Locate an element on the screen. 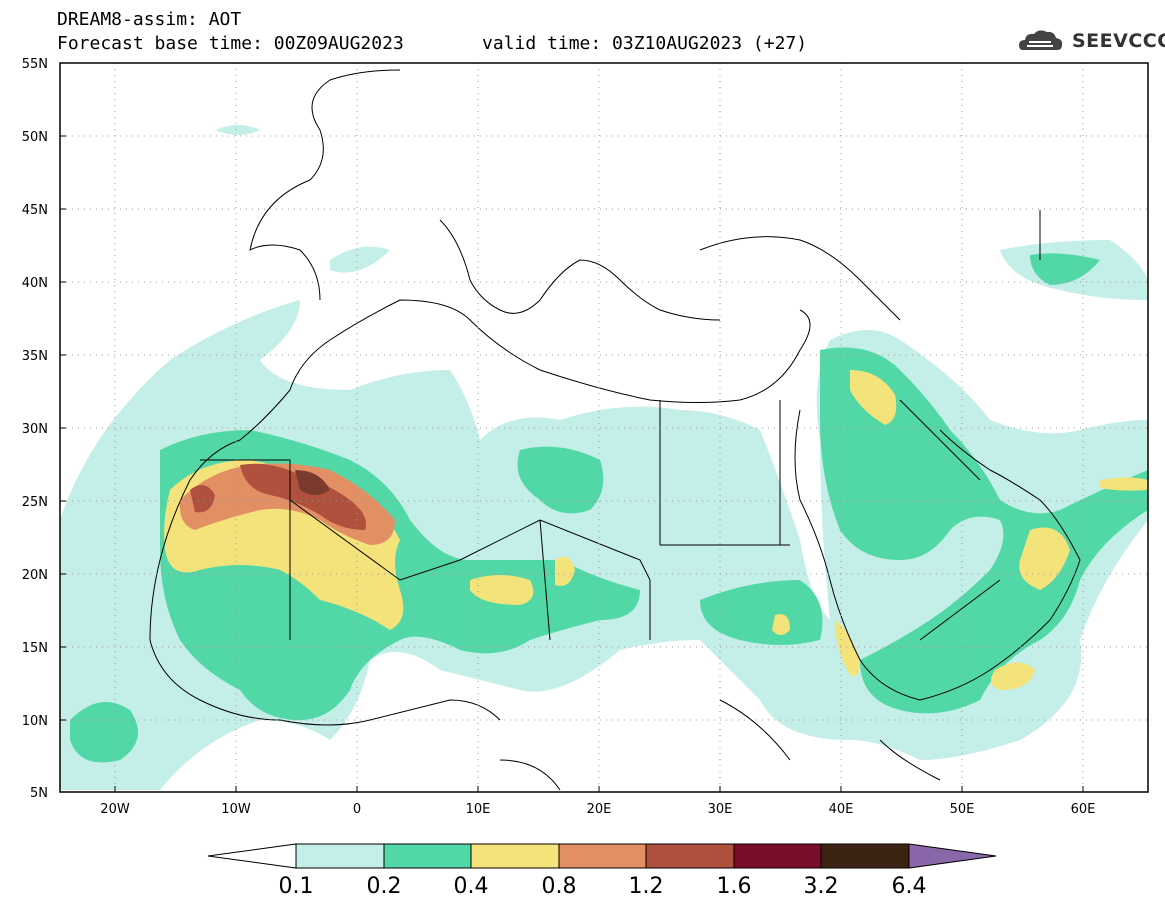 The width and height of the screenshot is (1165, 905). lat-label: 20N is located at coordinates (35, 575).